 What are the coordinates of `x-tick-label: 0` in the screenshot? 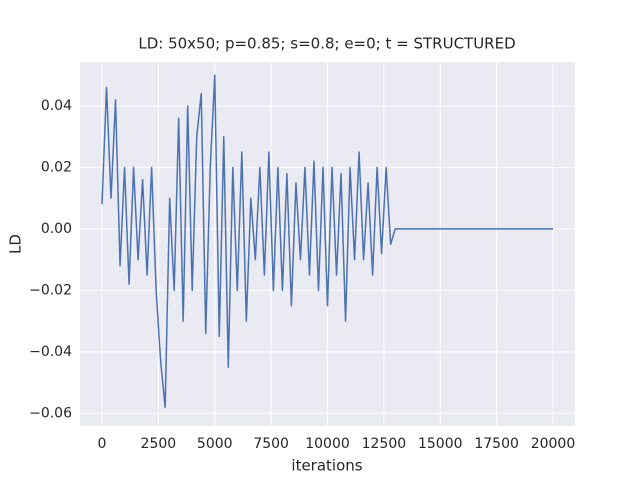 It's located at (102, 444).